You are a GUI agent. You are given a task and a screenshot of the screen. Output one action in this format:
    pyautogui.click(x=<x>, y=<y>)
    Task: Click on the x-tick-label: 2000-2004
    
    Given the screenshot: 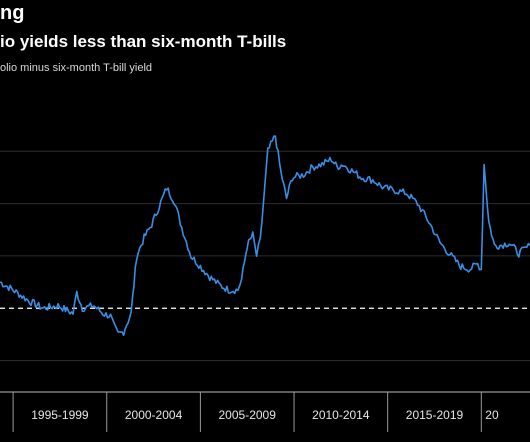 What is the action you would take?
    pyautogui.click(x=154, y=415)
    